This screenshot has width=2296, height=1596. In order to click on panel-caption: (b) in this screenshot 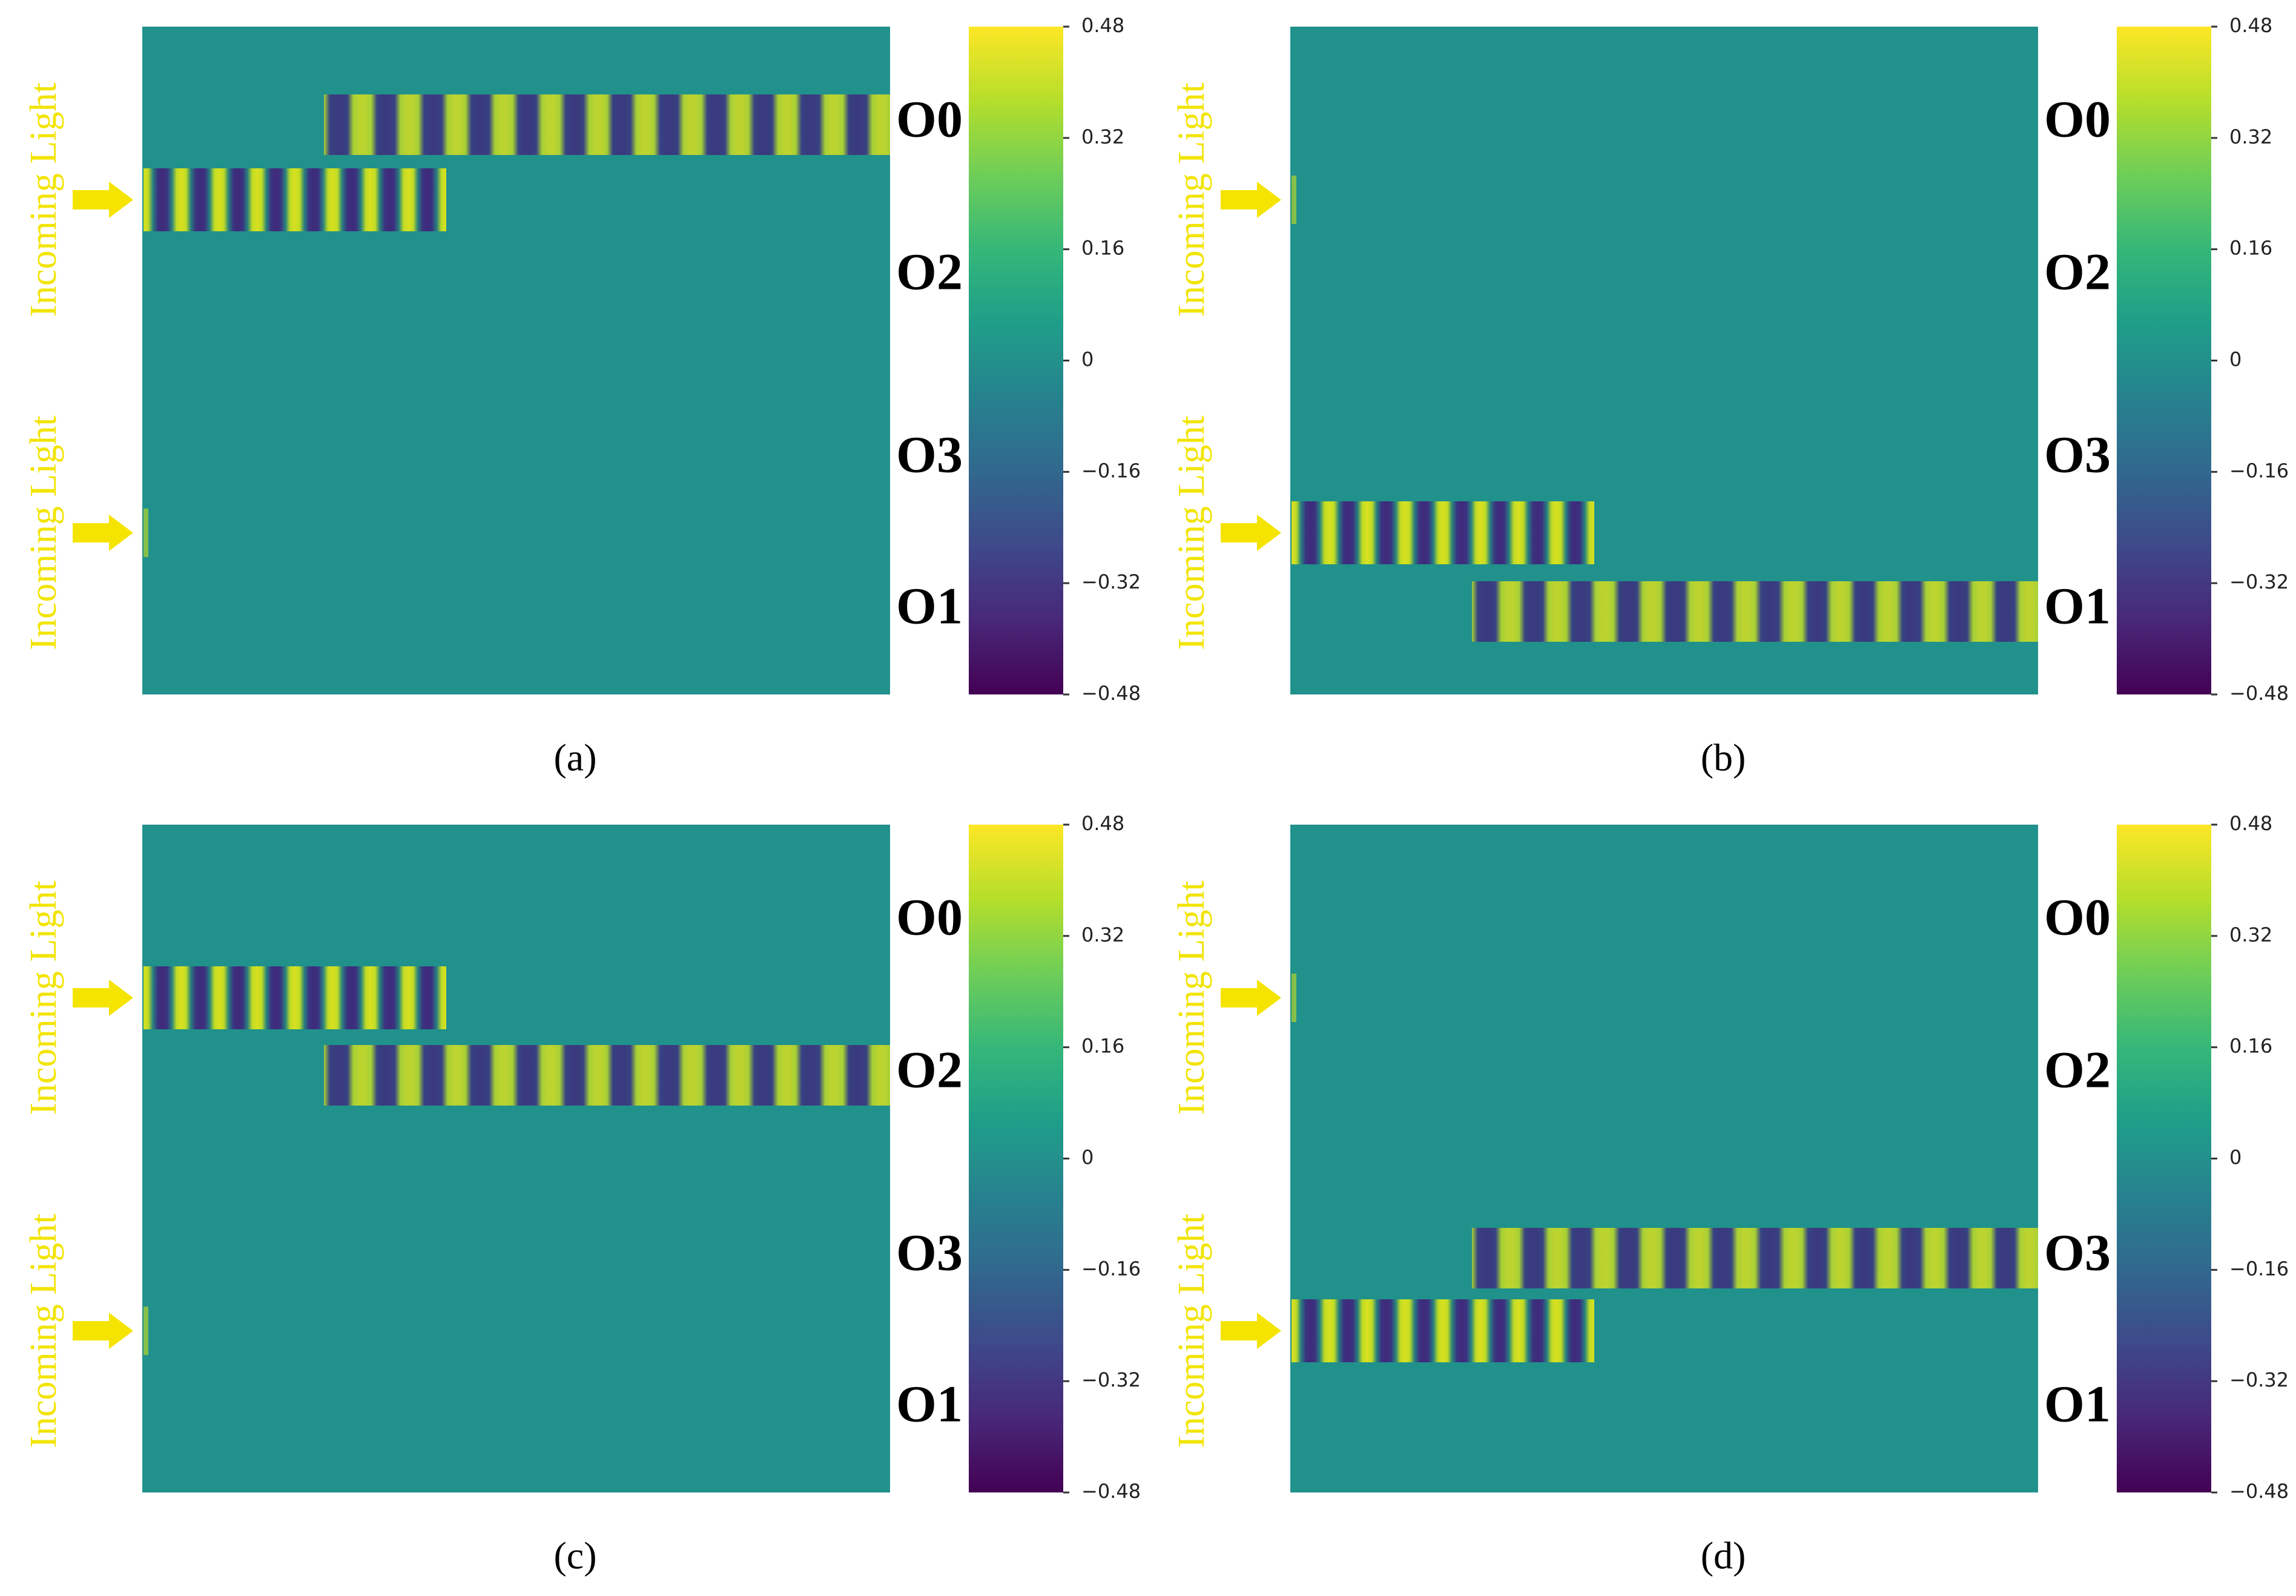, I will do `click(1724, 757)`.